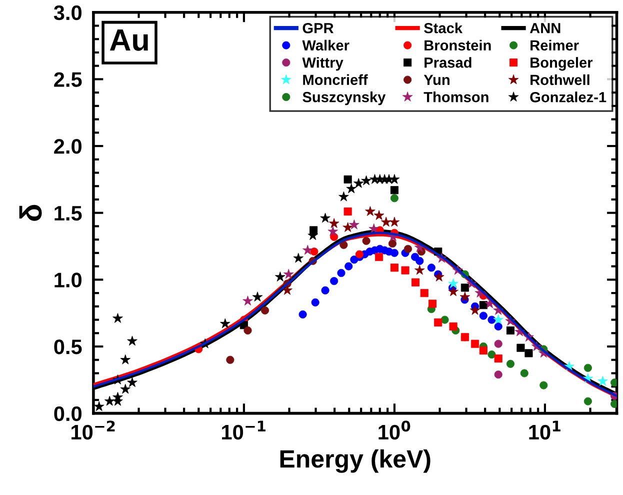 The height and width of the screenshot is (495, 623). I want to click on x-tick-label: 10$^{0}$, so click(394, 430).